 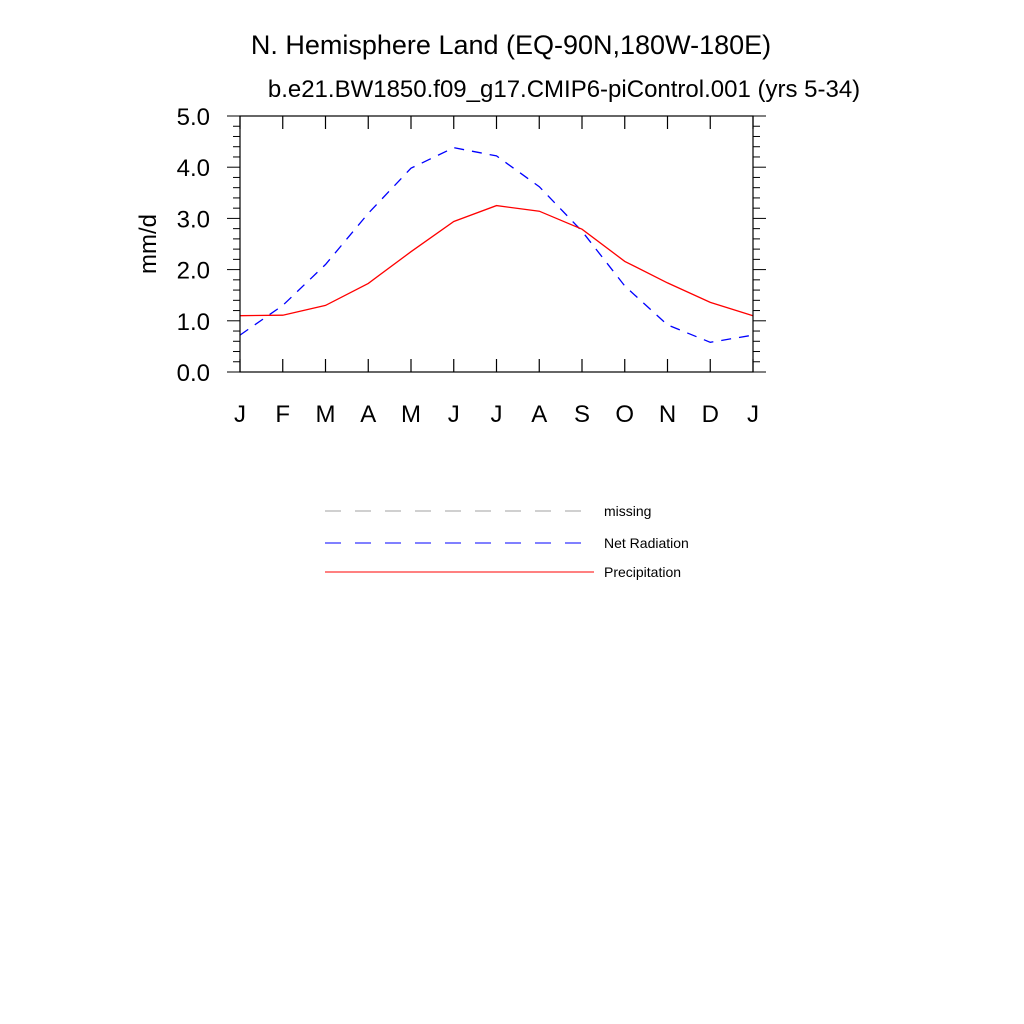 What do you see at coordinates (646, 543) in the screenshot?
I see `legend-label: Net Radiation` at bounding box center [646, 543].